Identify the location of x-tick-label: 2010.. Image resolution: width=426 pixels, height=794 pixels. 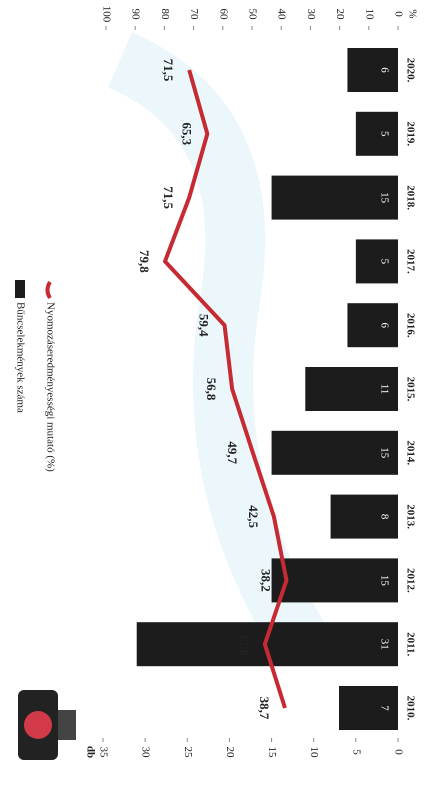
(410, 708).